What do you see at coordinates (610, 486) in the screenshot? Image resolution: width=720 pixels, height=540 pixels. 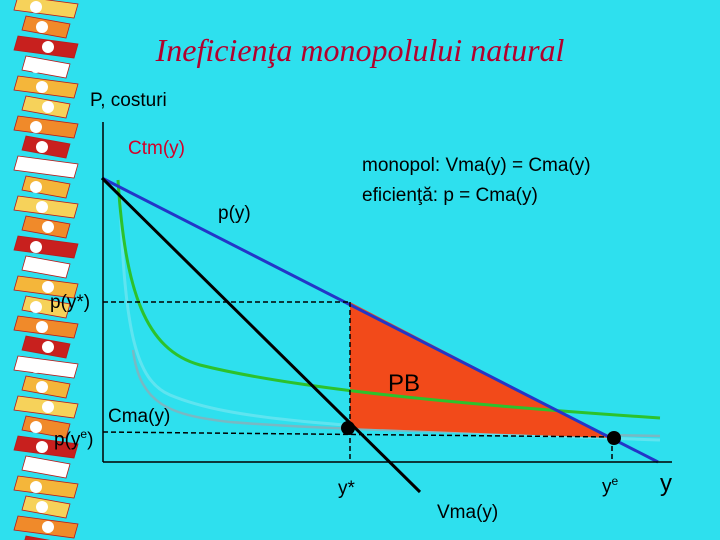 I see `efficient-qty-label: ye` at bounding box center [610, 486].